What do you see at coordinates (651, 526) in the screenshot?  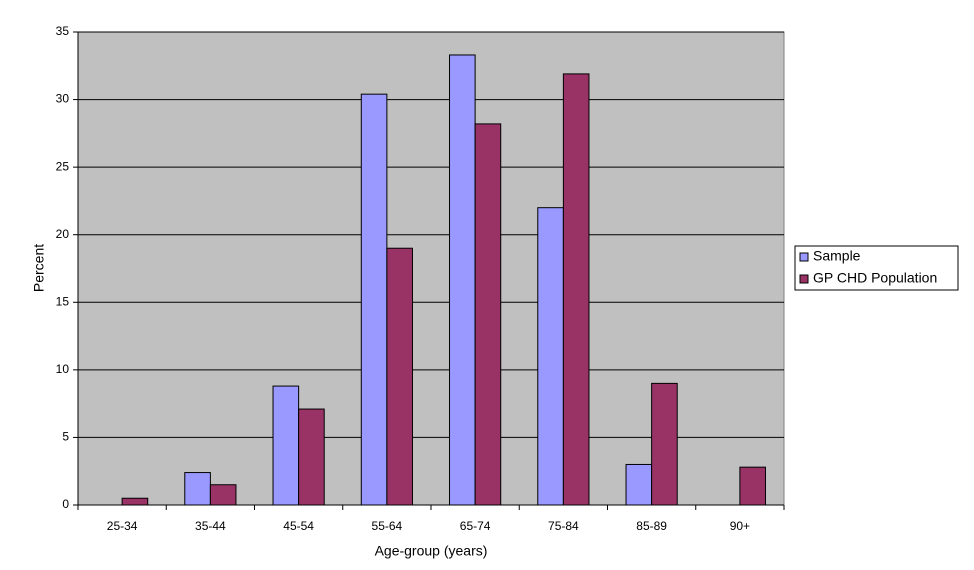 I see `x-tick-label: 85-89` at bounding box center [651, 526].